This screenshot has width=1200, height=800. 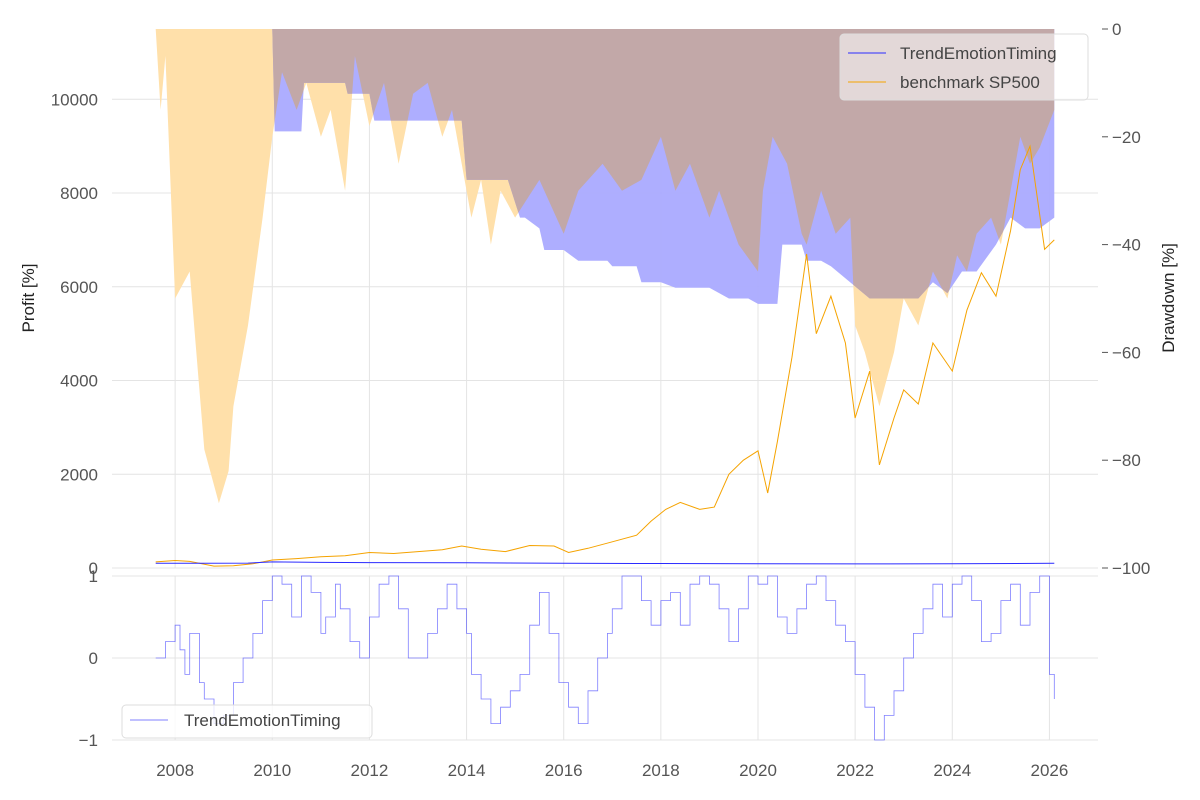 I want to click on profit-tick-label: 4000, so click(x=79, y=381).